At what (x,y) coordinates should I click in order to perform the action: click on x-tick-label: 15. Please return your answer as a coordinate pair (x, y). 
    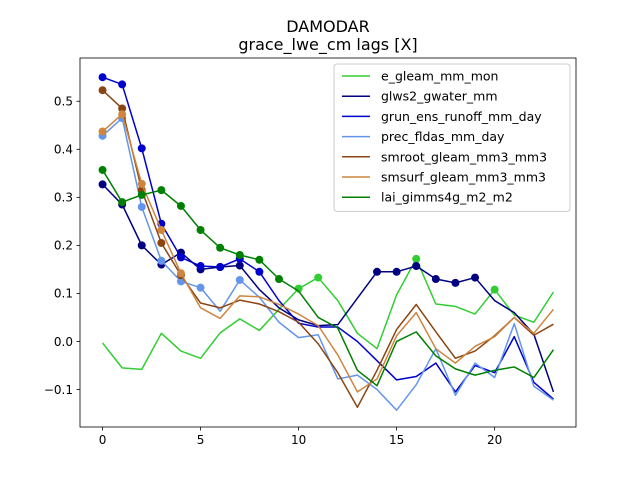
    Looking at the image, I should click on (396, 440).